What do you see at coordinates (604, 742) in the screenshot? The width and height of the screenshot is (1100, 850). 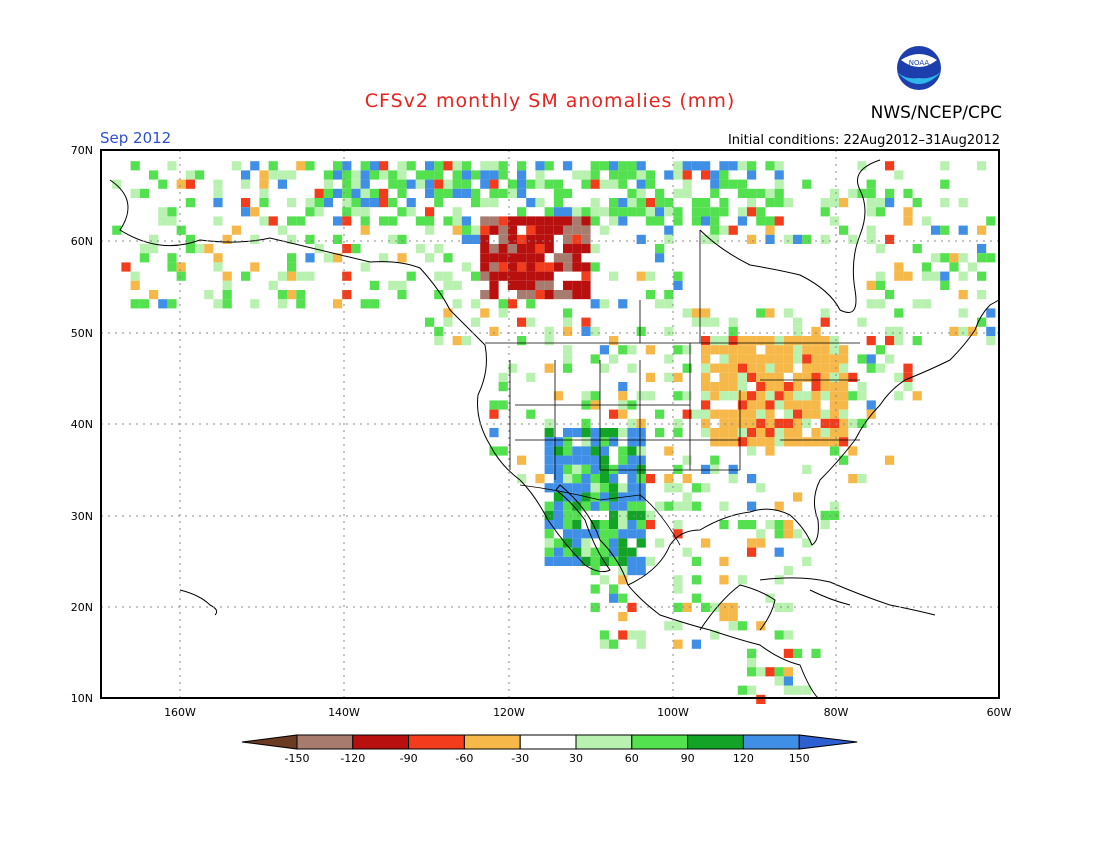 I see `colorbar-swatch` at bounding box center [604, 742].